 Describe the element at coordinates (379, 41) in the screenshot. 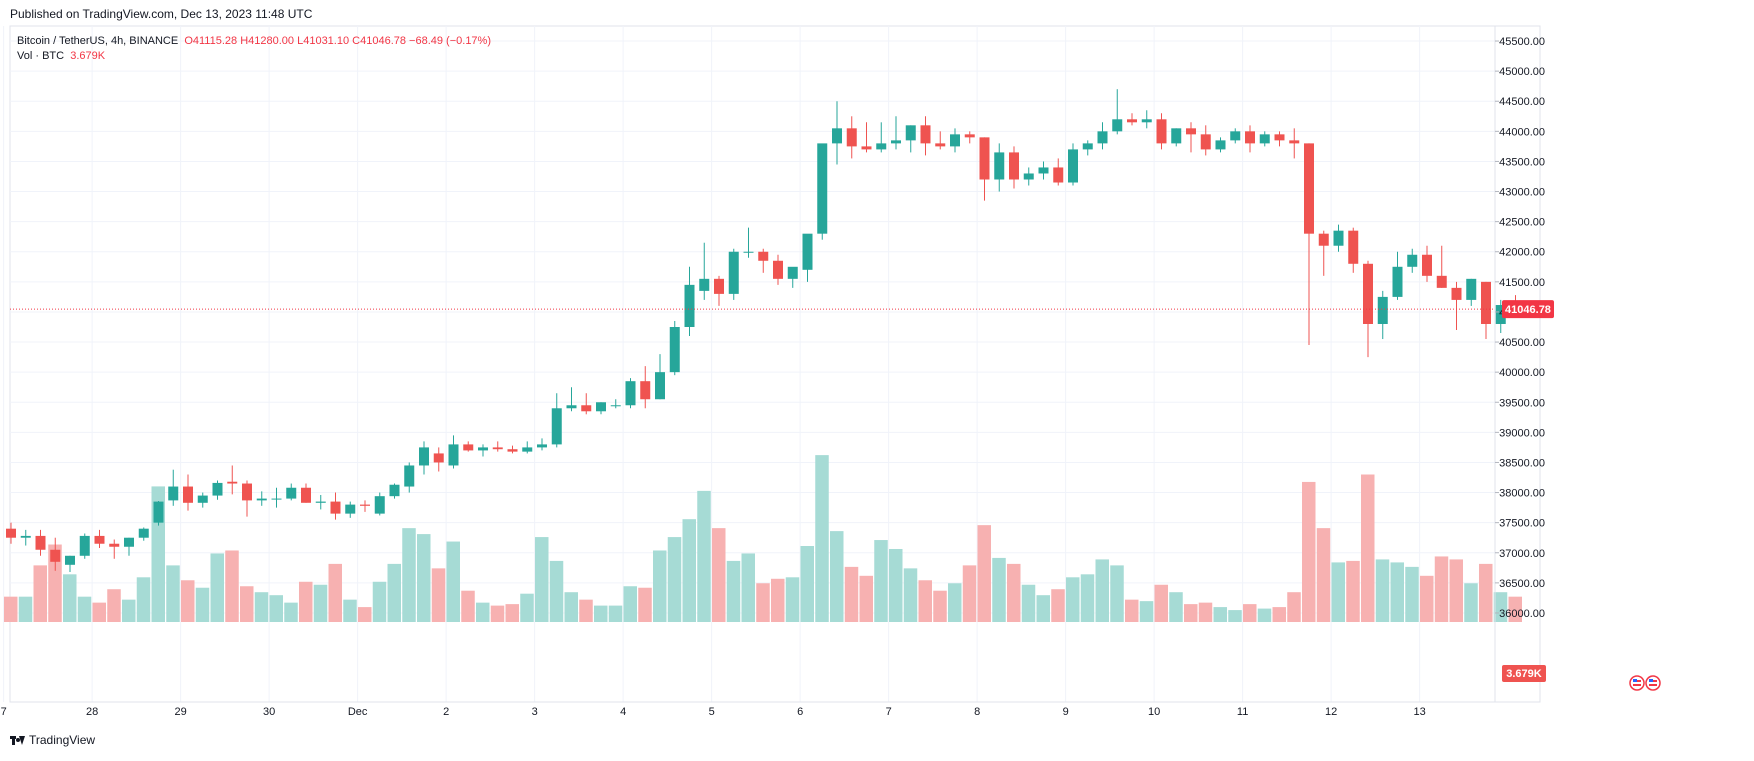

I see `legend-close: C41046.78` at that location.